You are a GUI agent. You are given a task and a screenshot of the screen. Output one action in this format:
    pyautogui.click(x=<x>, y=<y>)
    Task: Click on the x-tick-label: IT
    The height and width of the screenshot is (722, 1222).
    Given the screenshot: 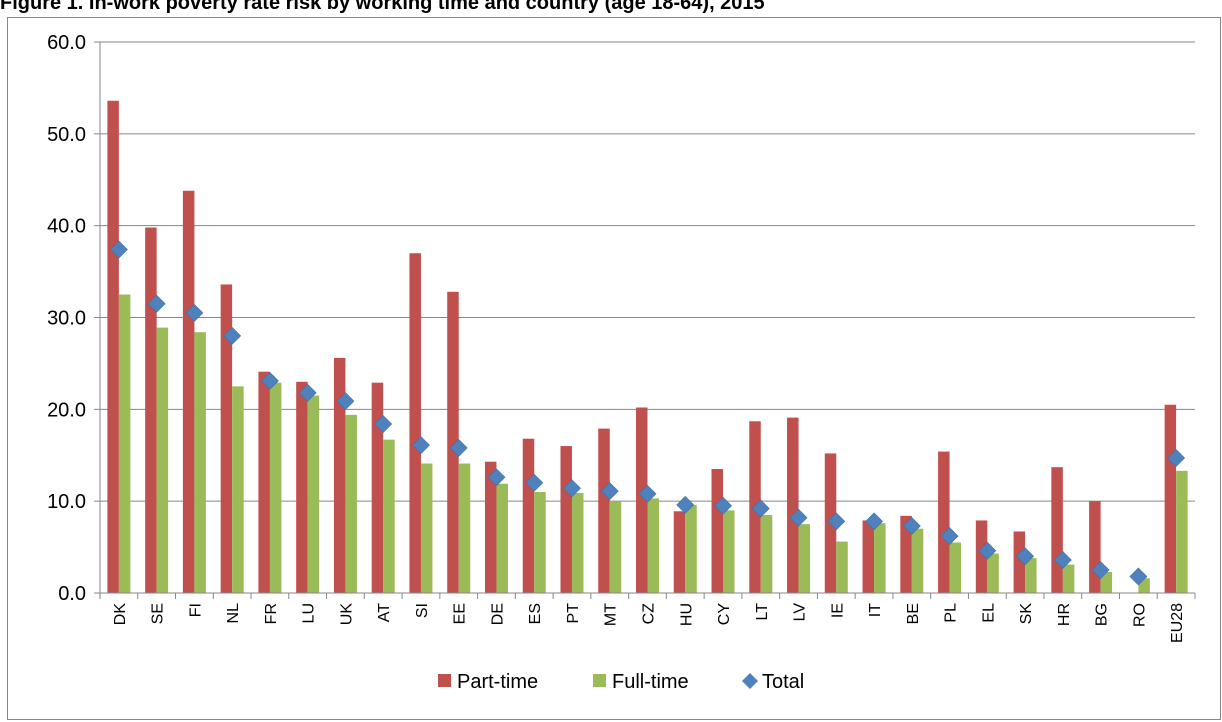 What is the action you would take?
    pyautogui.click(x=875, y=610)
    